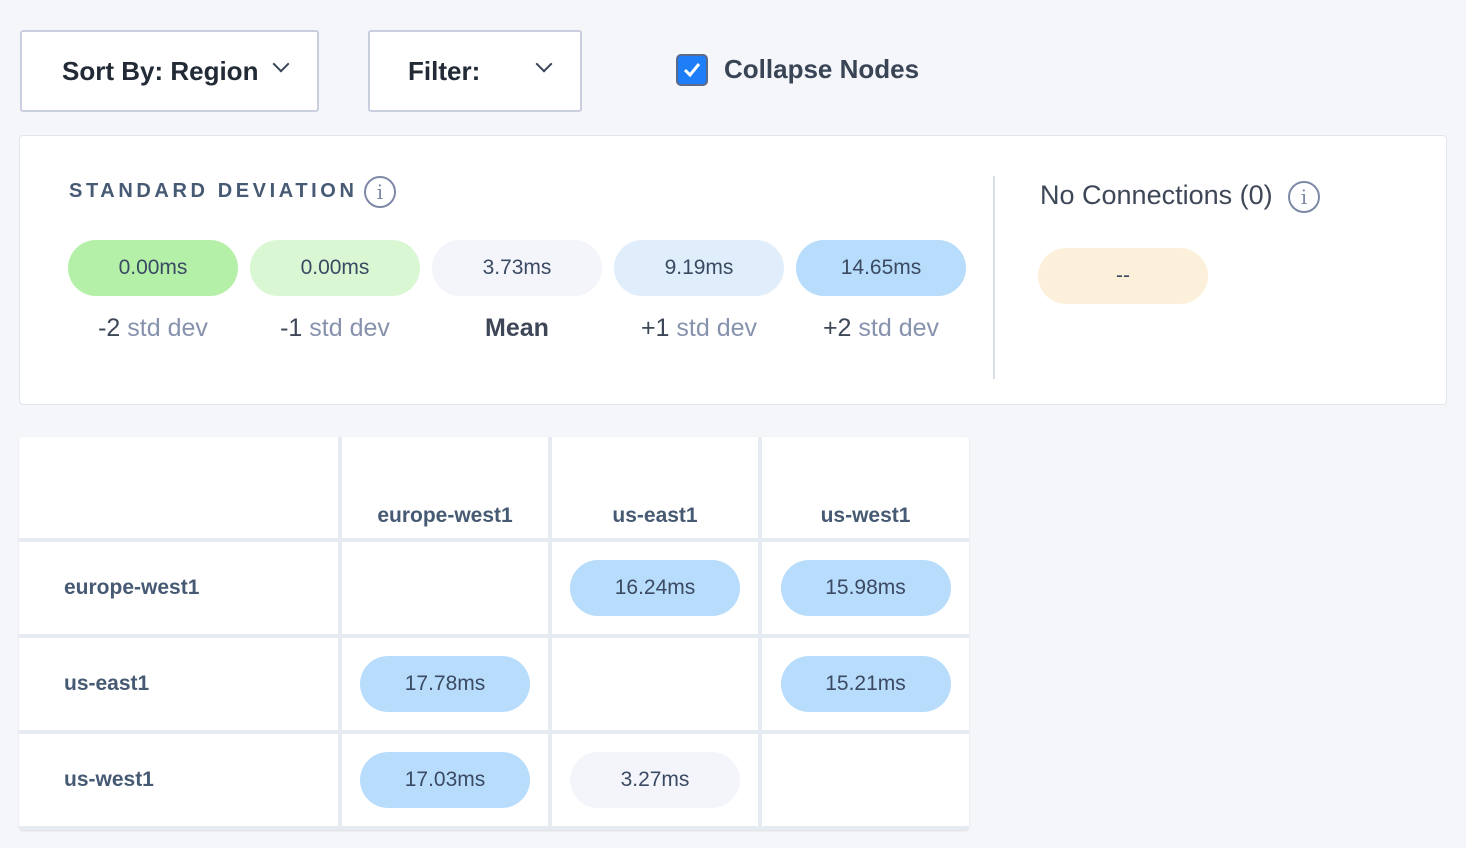  Describe the element at coordinates (178, 588) in the screenshot. I see `row-header: europe-west1` at that location.